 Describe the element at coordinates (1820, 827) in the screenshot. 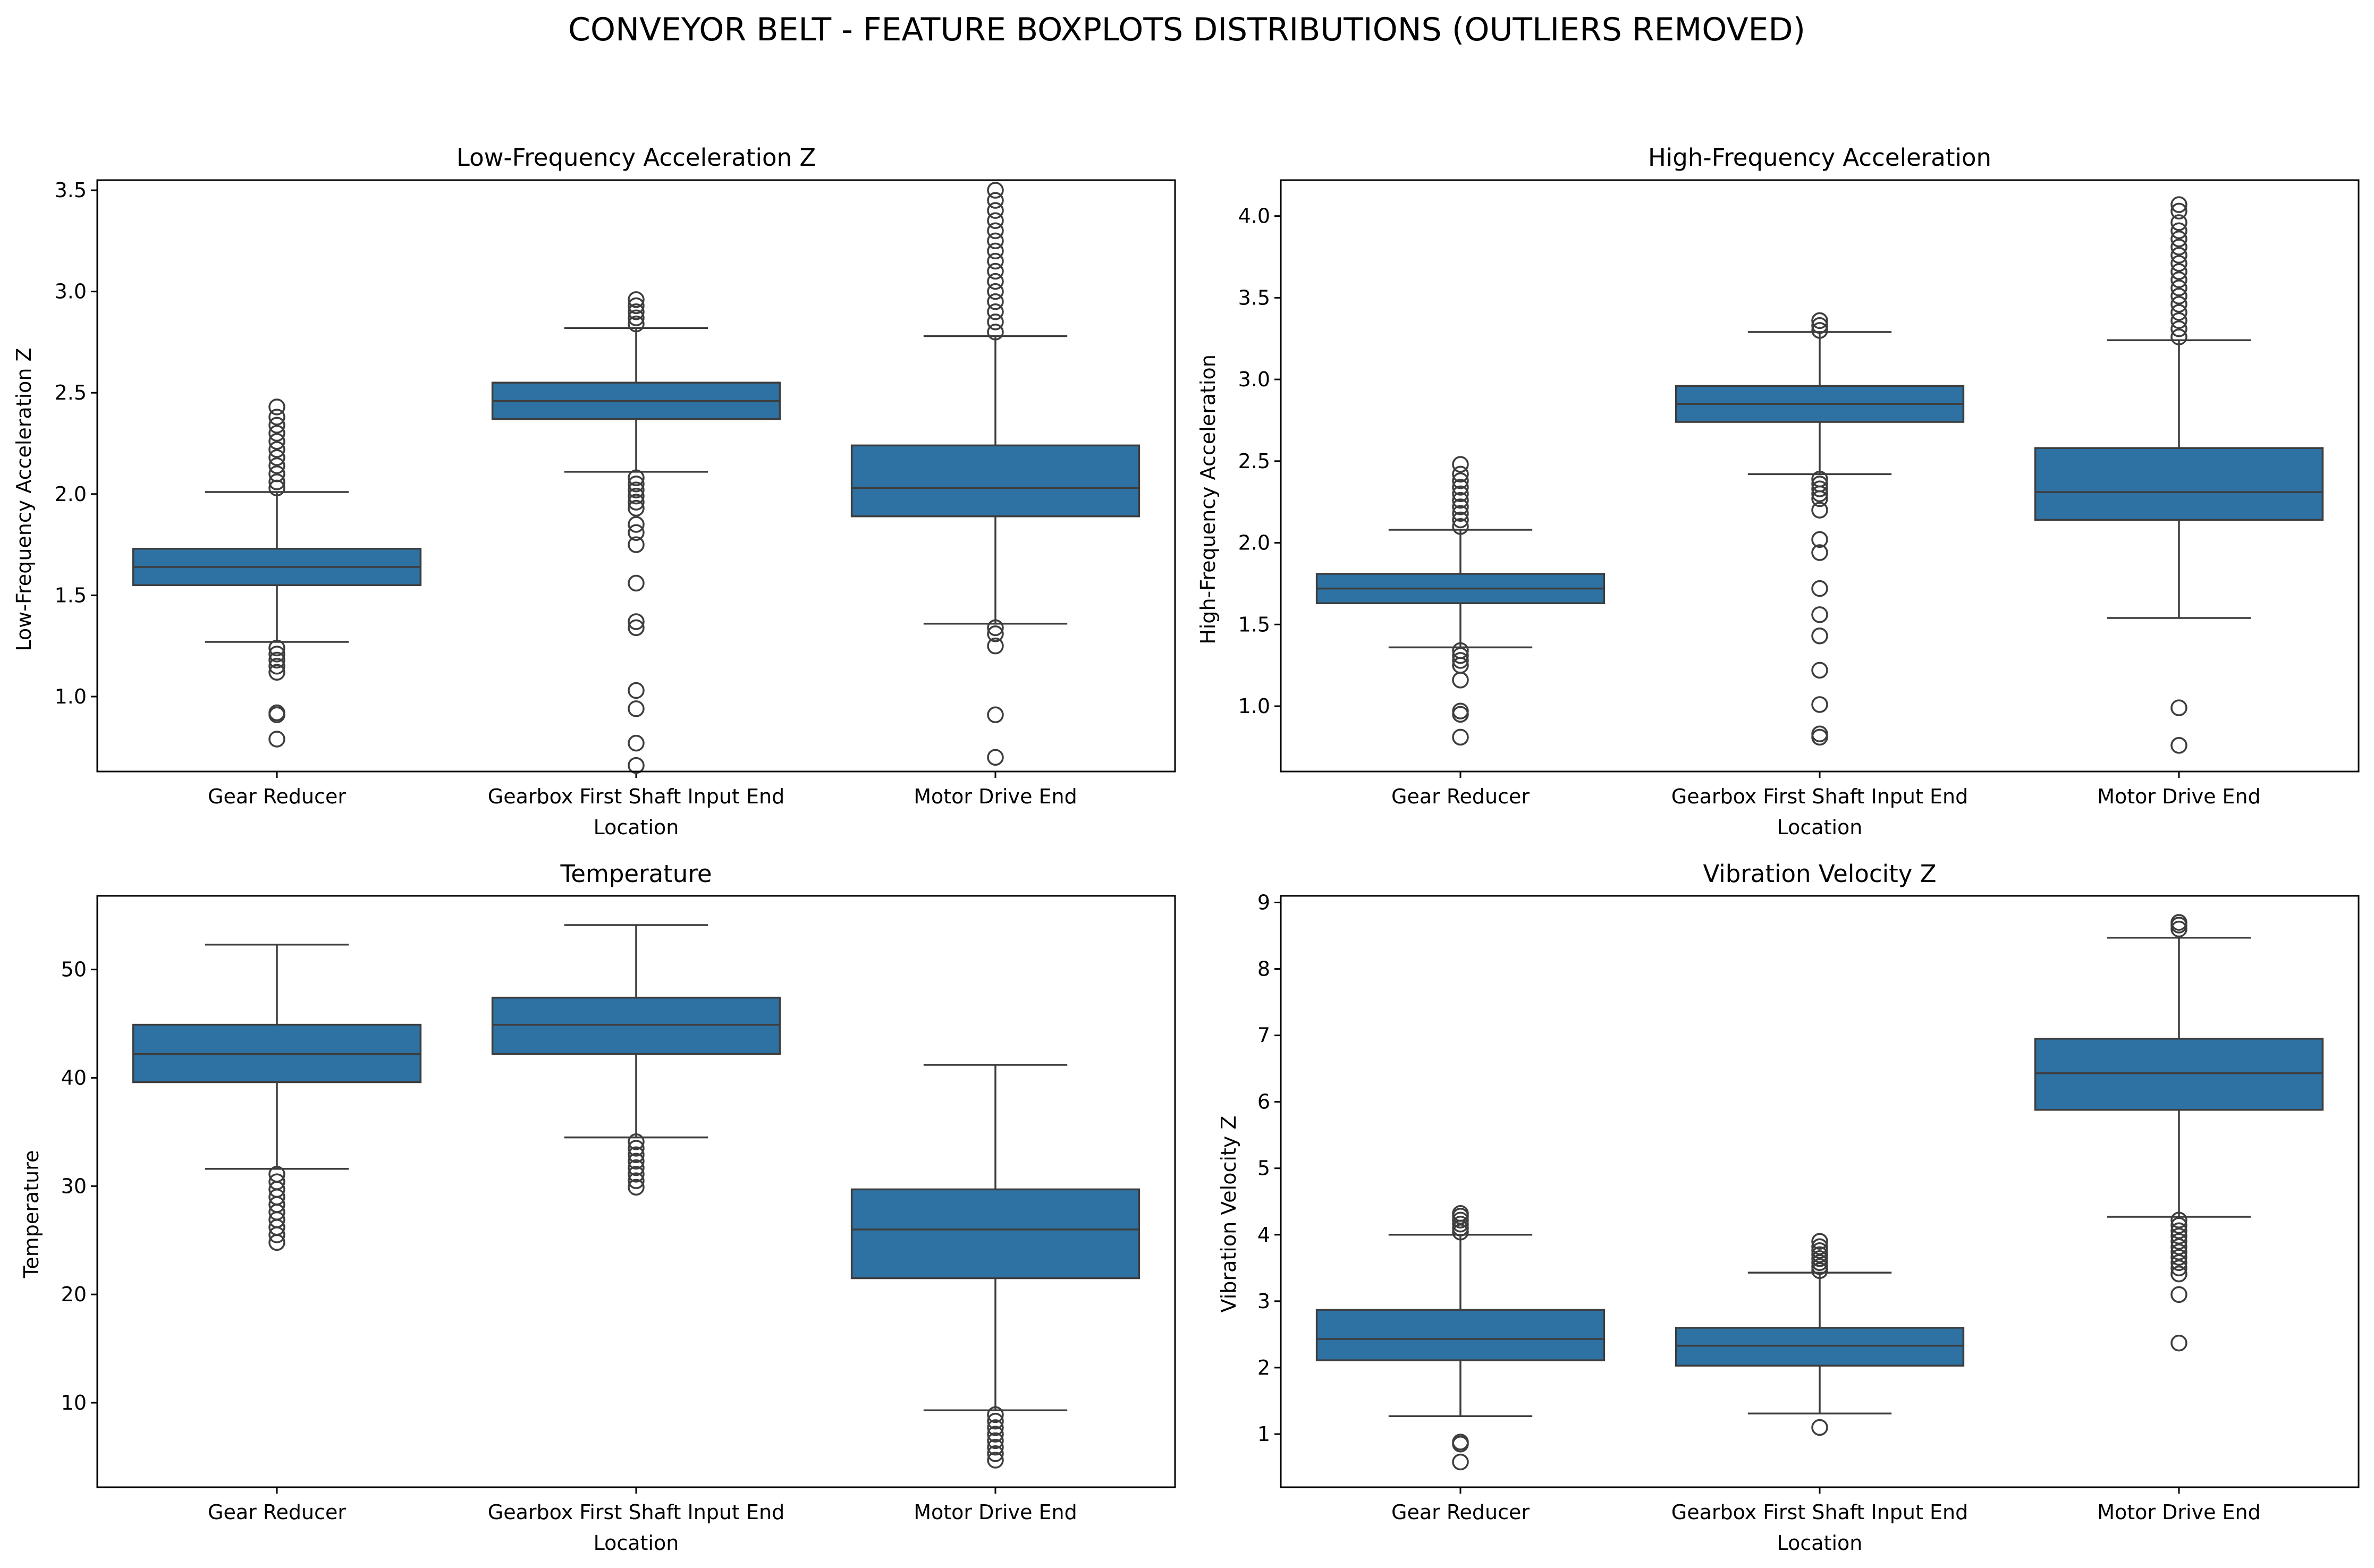

I see `x-axis-label: Location` at that location.